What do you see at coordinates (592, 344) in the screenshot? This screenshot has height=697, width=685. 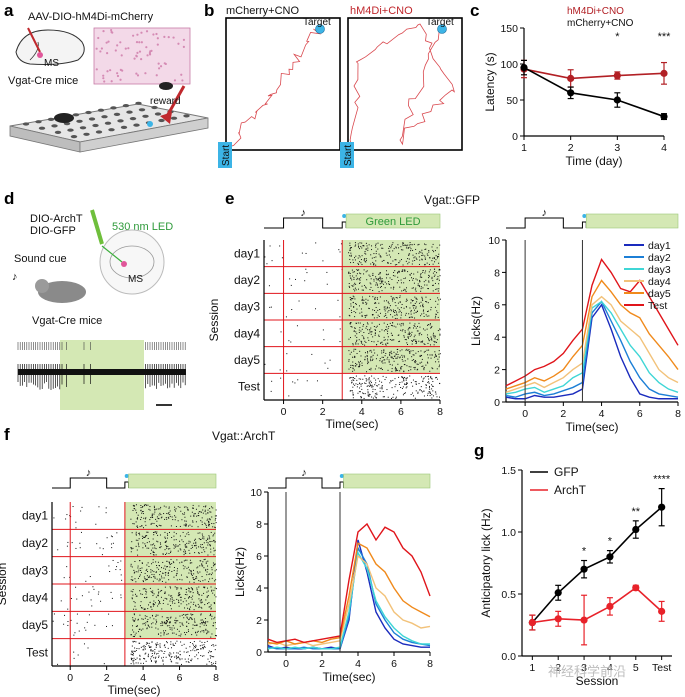 I see `series-line-day4` at bounding box center [592, 344].